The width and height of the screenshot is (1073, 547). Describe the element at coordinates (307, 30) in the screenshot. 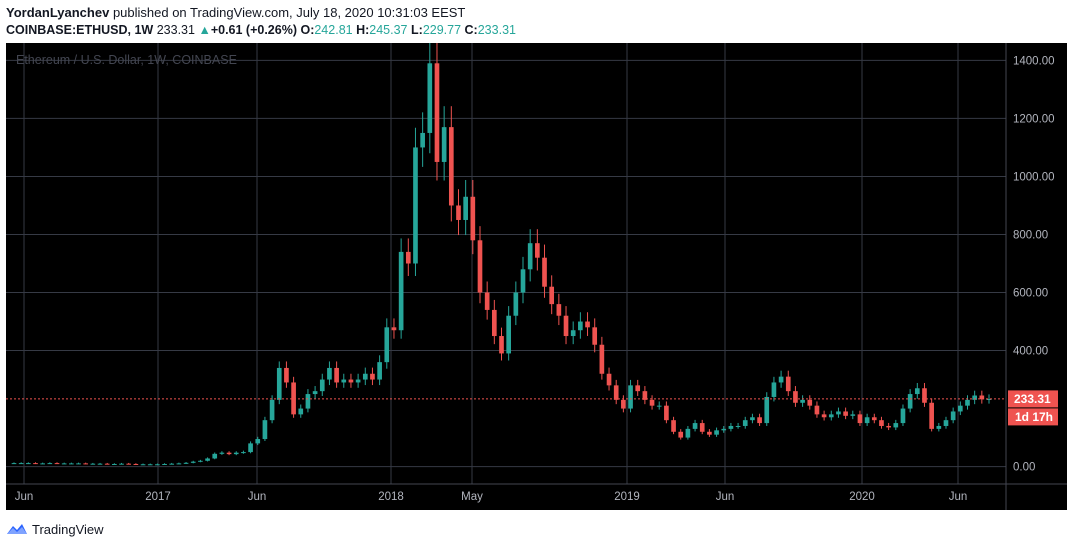

I see `open-label: O:` at that location.